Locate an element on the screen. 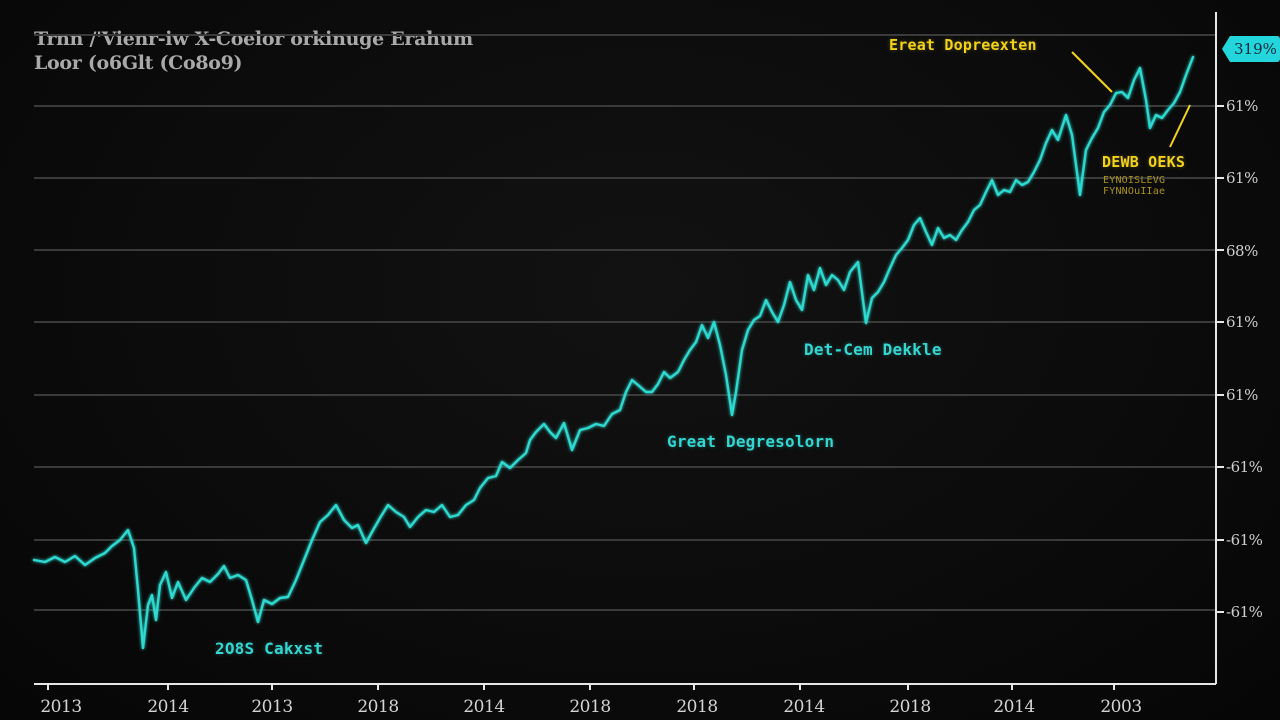 This screenshot has width=1280, height=720. leader-line-dewb-oaks is located at coordinates (1180, 126).